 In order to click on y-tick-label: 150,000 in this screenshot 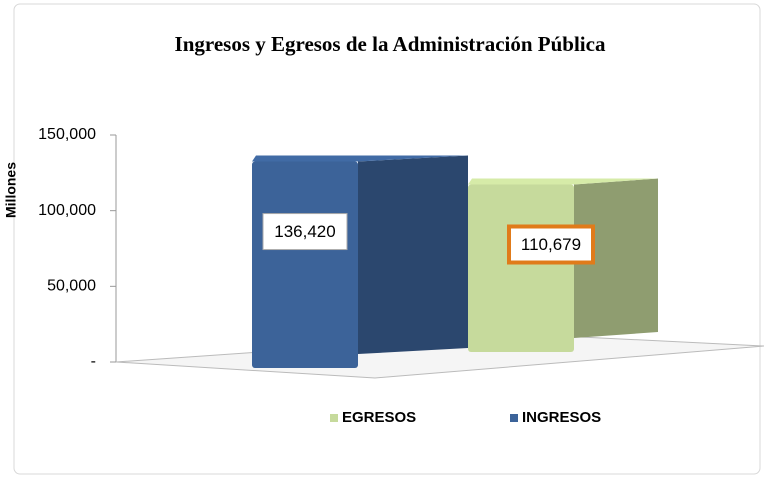, I will do `click(67, 134)`.